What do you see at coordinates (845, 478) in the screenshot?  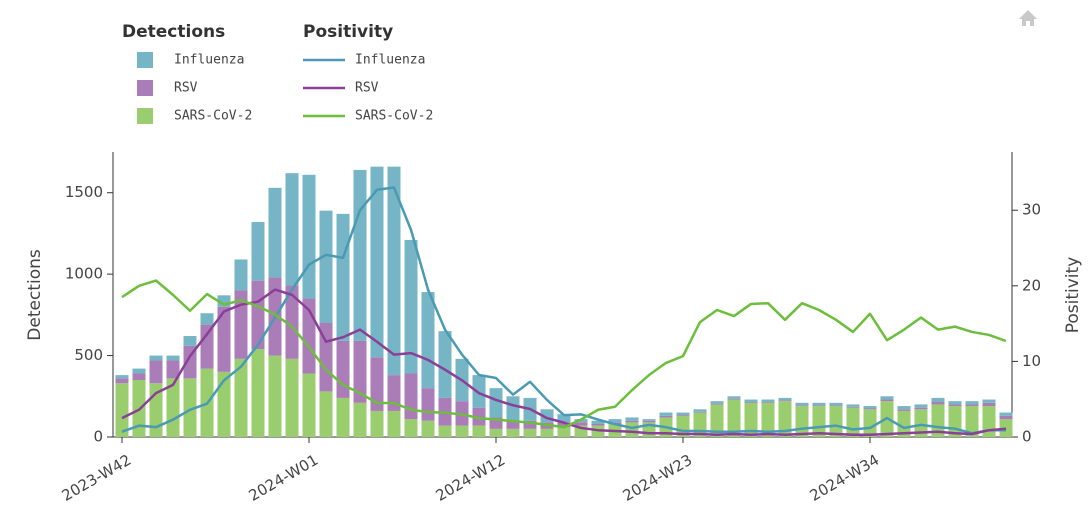 I see `x-tick-label: 2024-W34` at bounding box center [845, 478].